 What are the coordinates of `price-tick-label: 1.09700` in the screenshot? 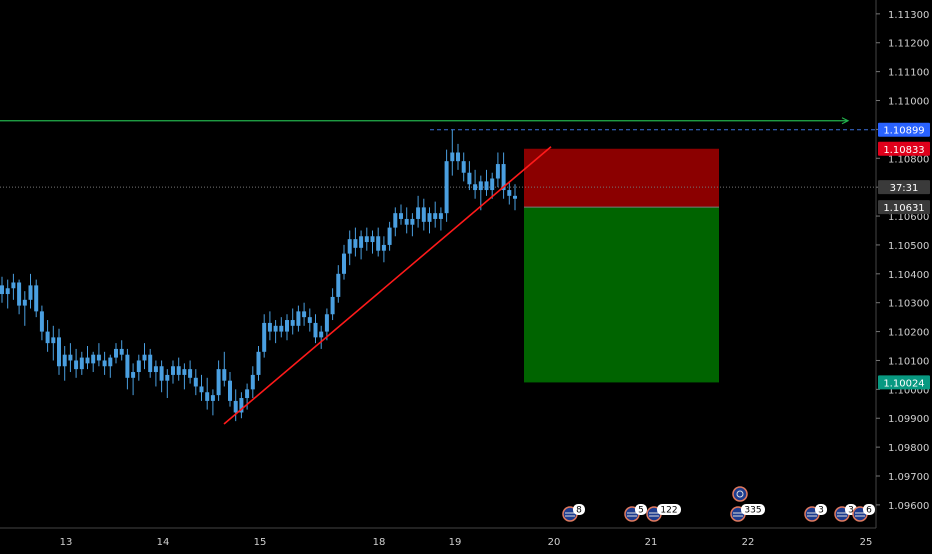 It's located at (908, 477).